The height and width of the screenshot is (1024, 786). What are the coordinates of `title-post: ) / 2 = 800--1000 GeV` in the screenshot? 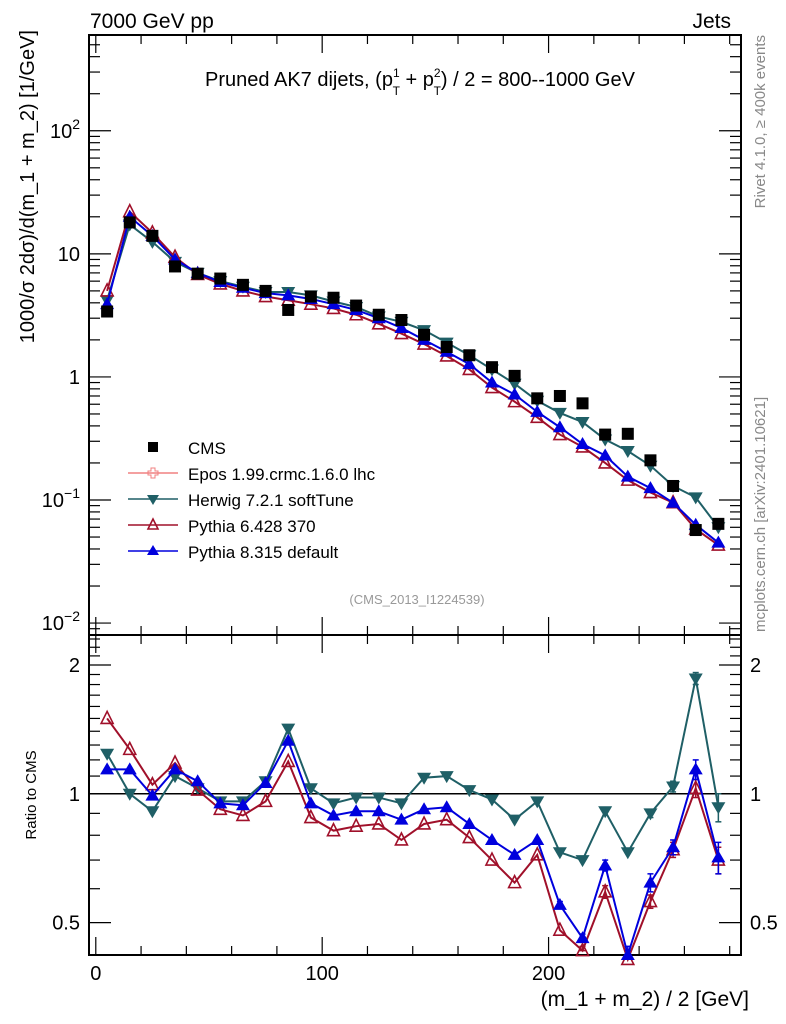 It's located at (538, 80).